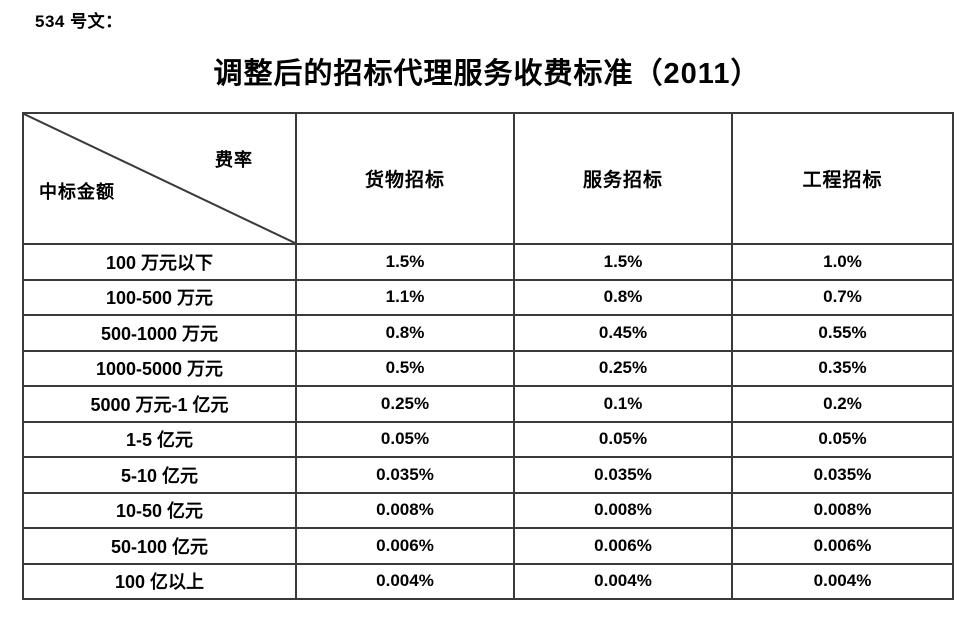  I want to click on table-row: 50-100 亿元 0.006% 0.006% 0.006%, so click(488, 546).